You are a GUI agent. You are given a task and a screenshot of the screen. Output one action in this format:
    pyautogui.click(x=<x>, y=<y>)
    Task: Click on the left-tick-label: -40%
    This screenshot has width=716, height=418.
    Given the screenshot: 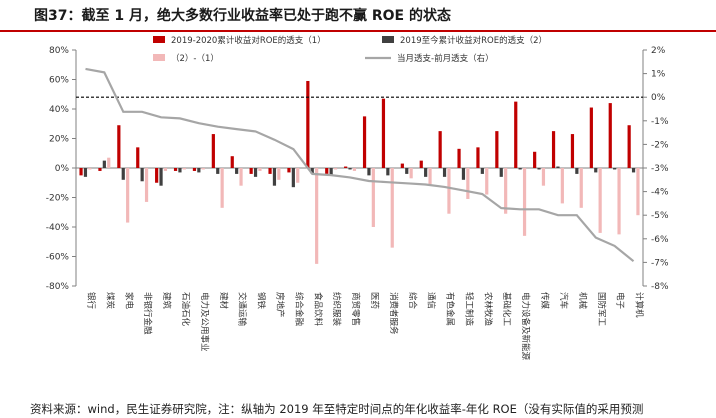 What is the action you would take?
    pyautogui.click(x=58, y=228)
    